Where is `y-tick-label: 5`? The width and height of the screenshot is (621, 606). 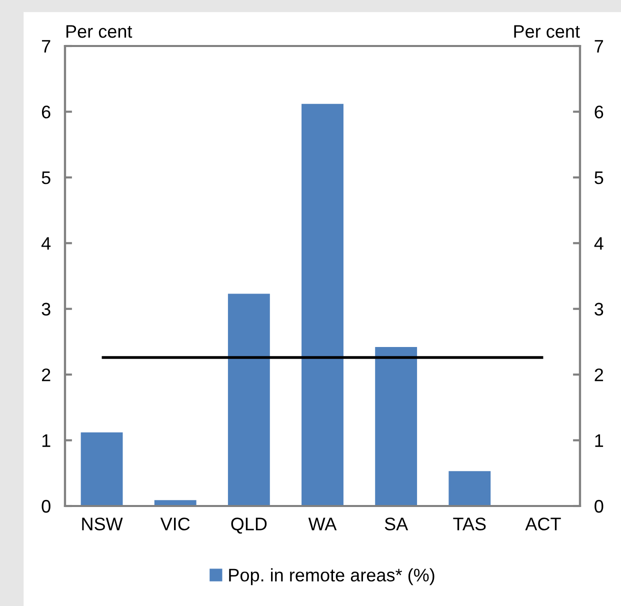
y-tick-label: 5 is located at coordinates (46, 178).